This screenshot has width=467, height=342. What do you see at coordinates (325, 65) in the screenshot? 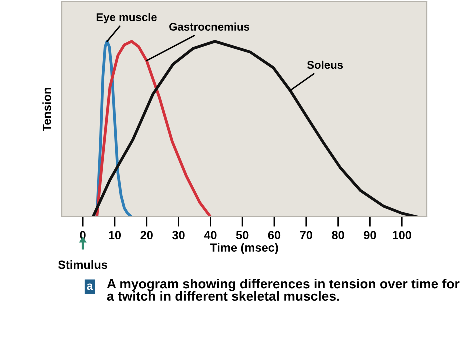
I see `text: Soleus` at bounding box center [325, 65].